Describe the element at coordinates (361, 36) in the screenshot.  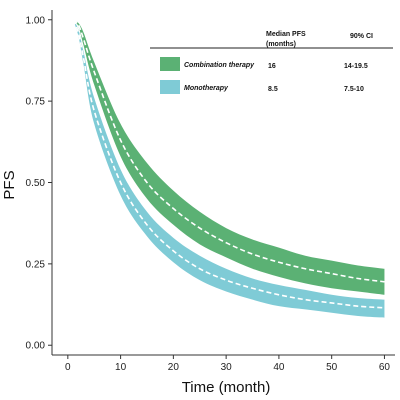
I see `legend-header-ci: 90% CI` at that location.